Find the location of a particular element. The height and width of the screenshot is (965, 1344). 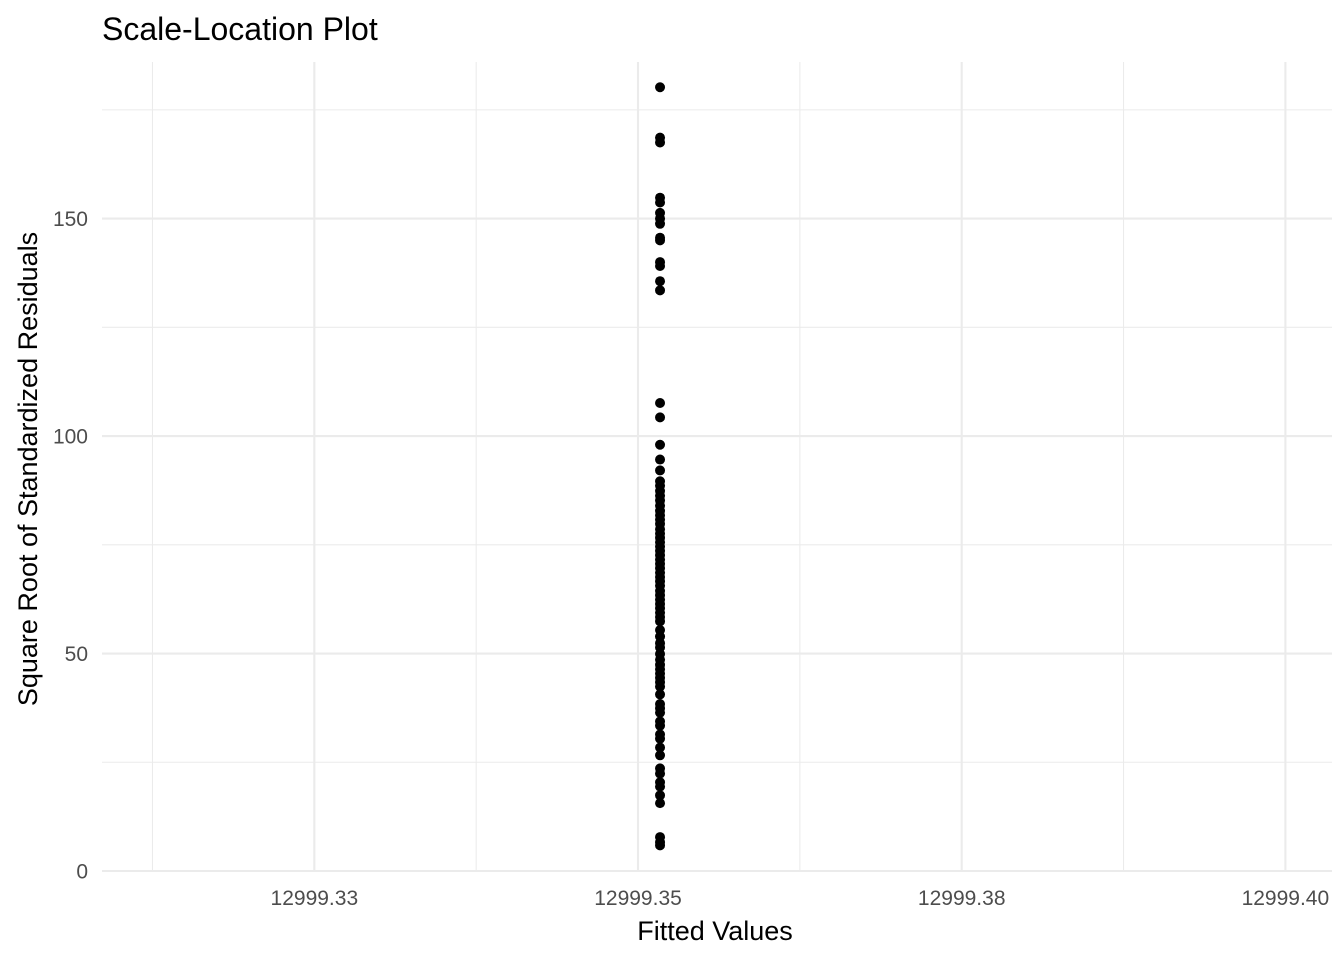

y-tick-label: 50 is located at coordinates (76, 654).